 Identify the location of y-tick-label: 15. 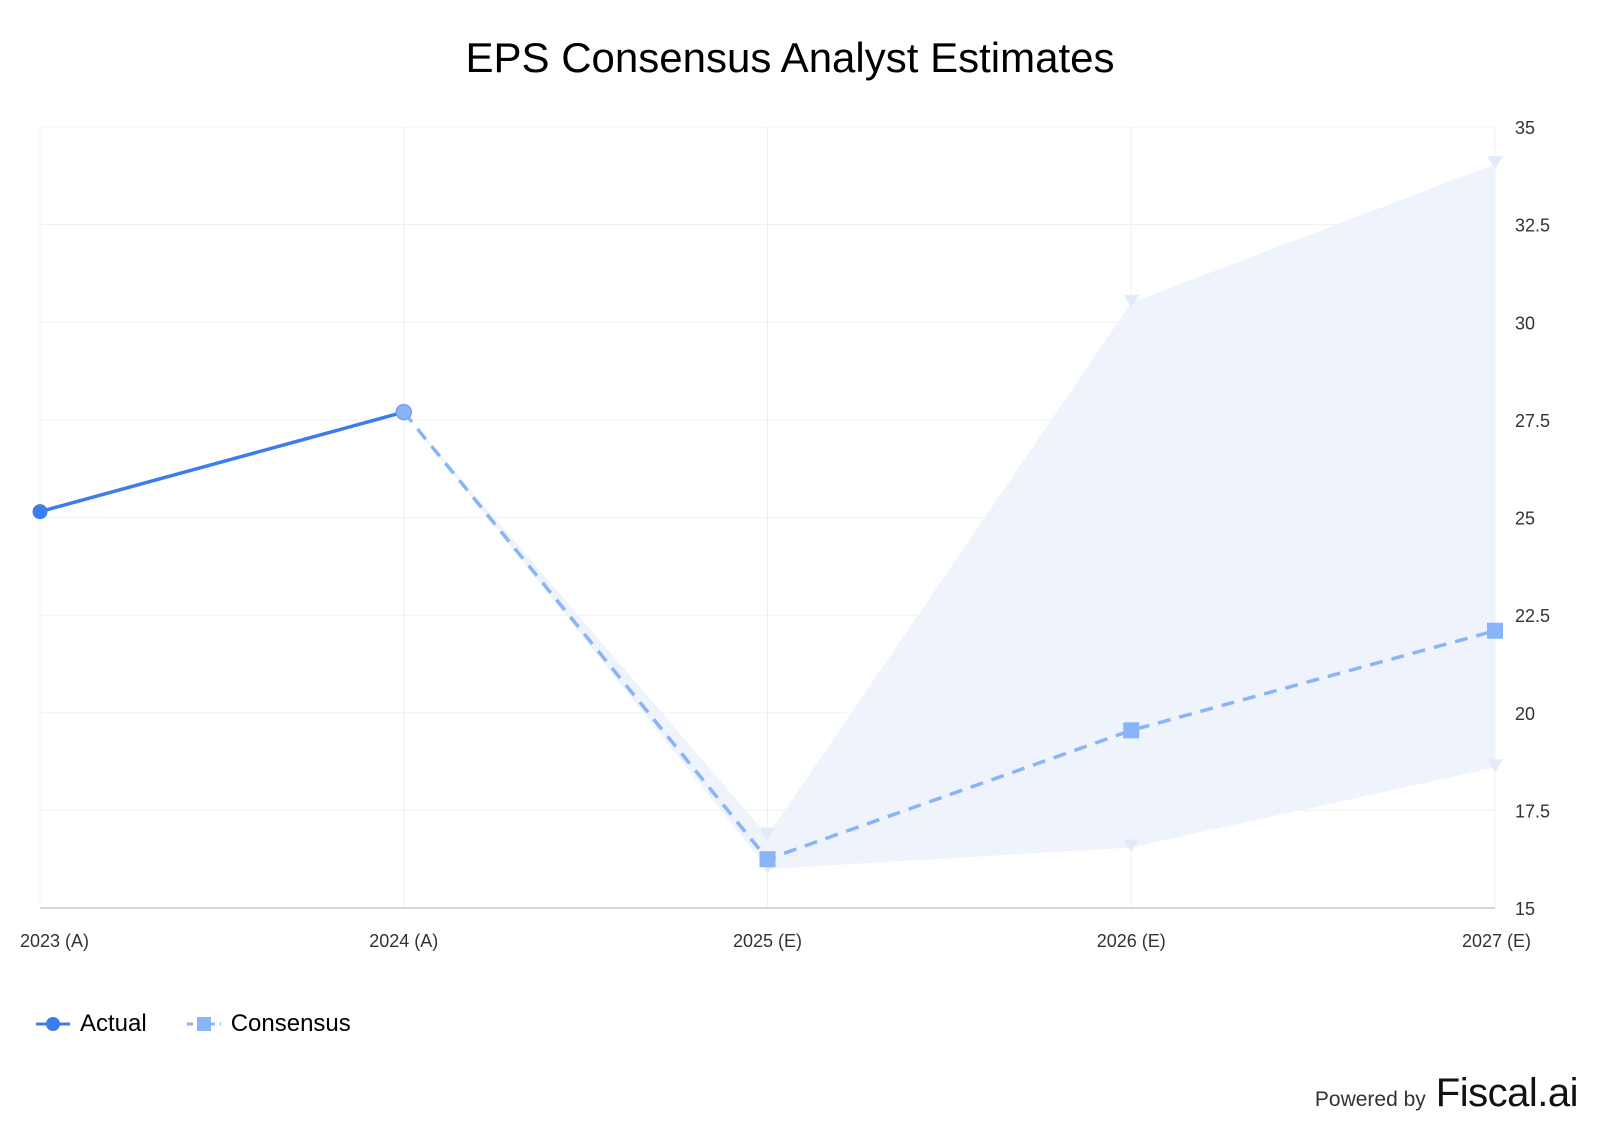
(1525, 909).